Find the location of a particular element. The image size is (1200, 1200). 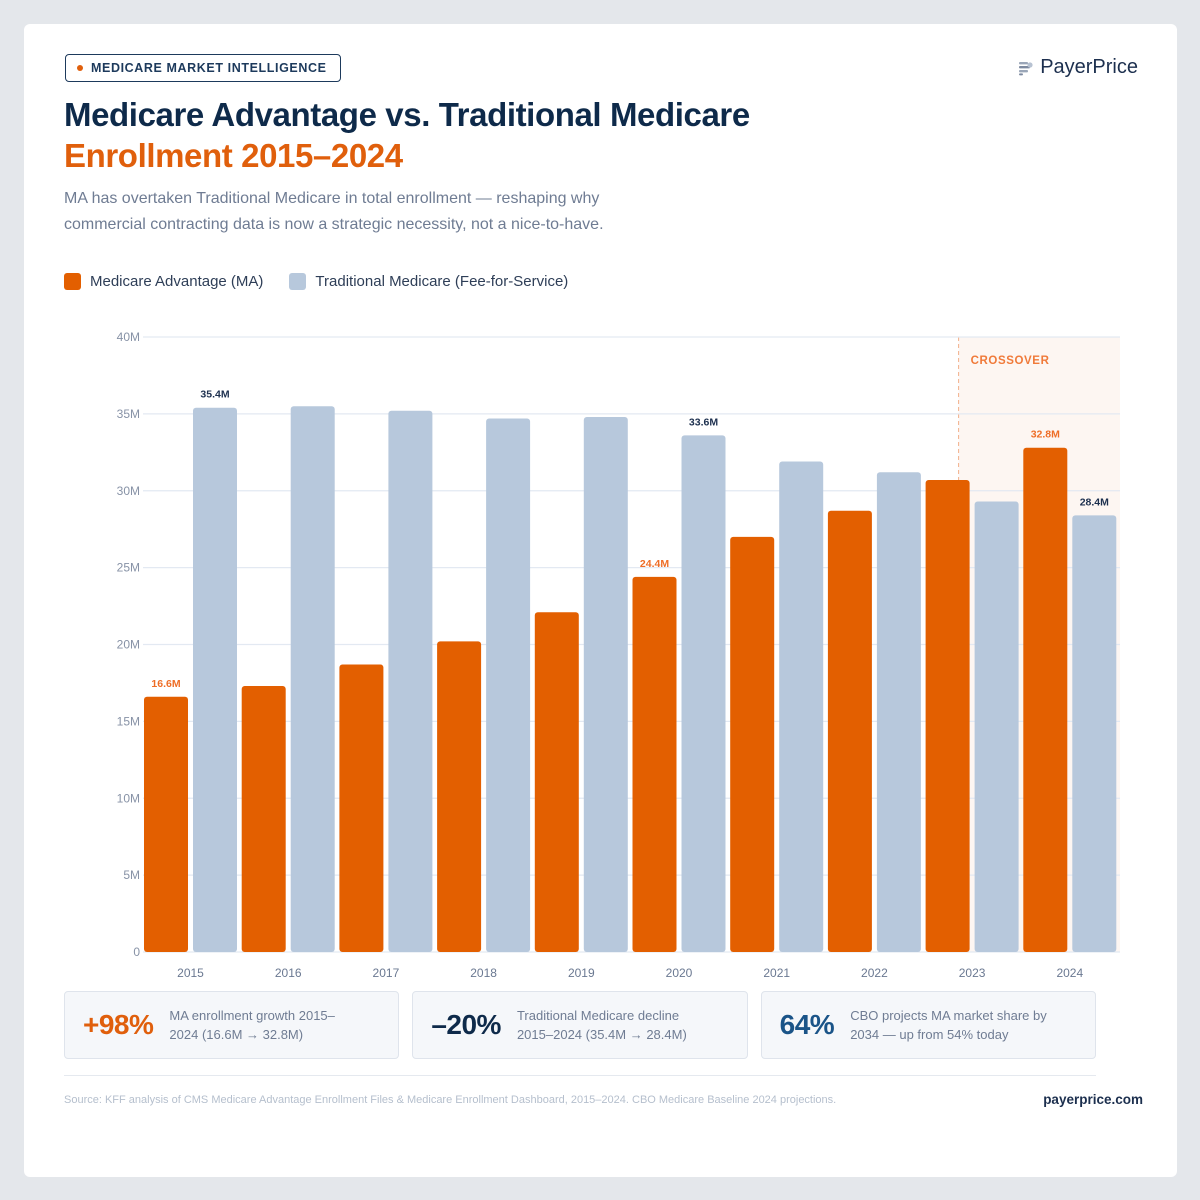

category-badge: MEDICARE MARKET INTELLIGENCE is located at coordinates (203, 68).